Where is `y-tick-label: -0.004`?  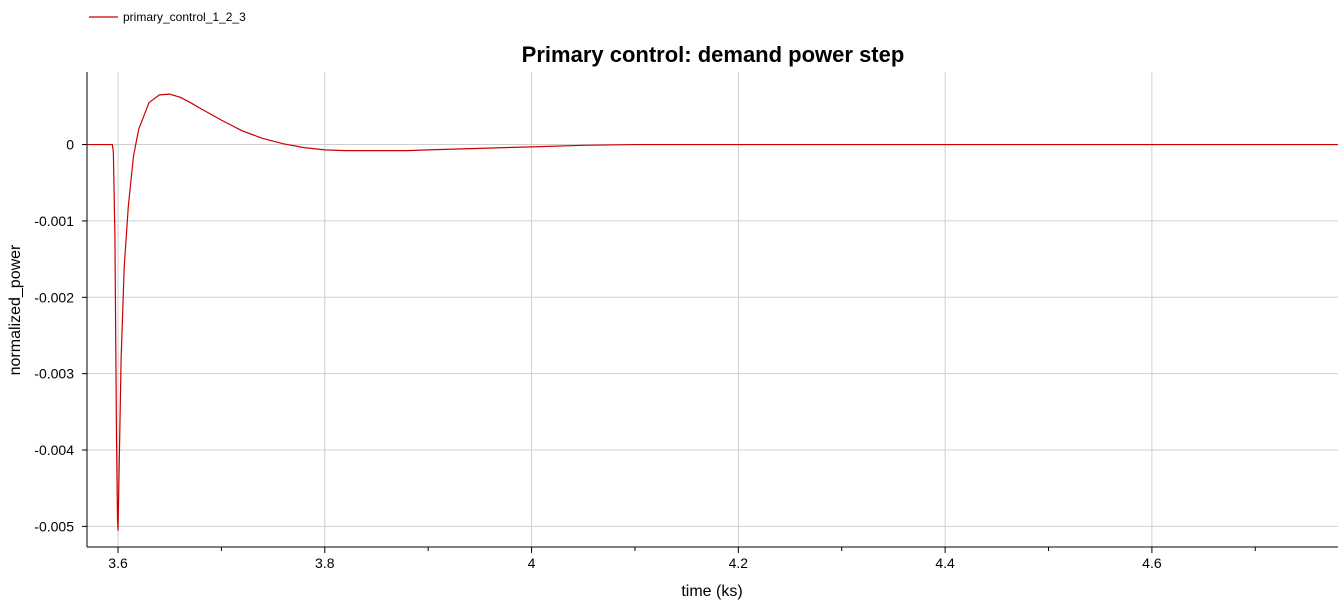
y-tick-label: -0.004 is located at coordinates (54, 450).